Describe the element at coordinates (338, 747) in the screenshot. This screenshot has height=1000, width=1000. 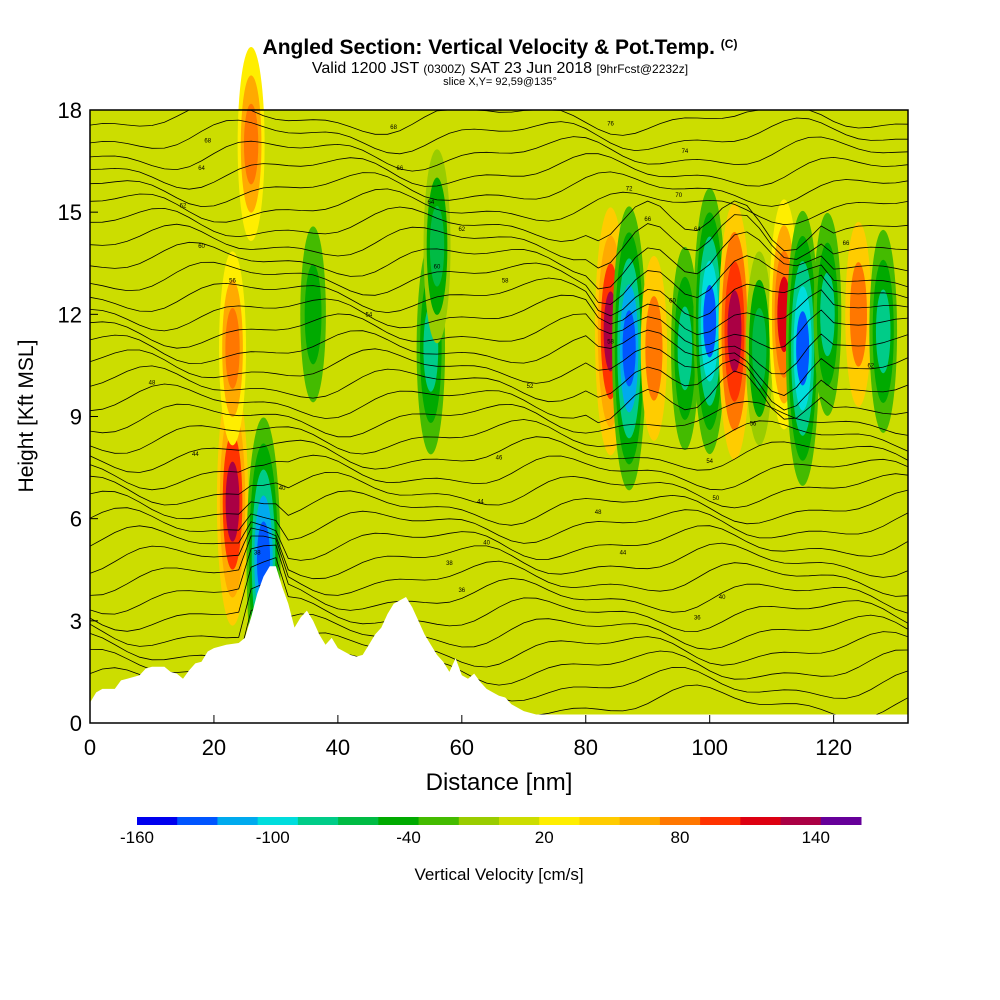
I see `x-tick-label: 40` at that location.